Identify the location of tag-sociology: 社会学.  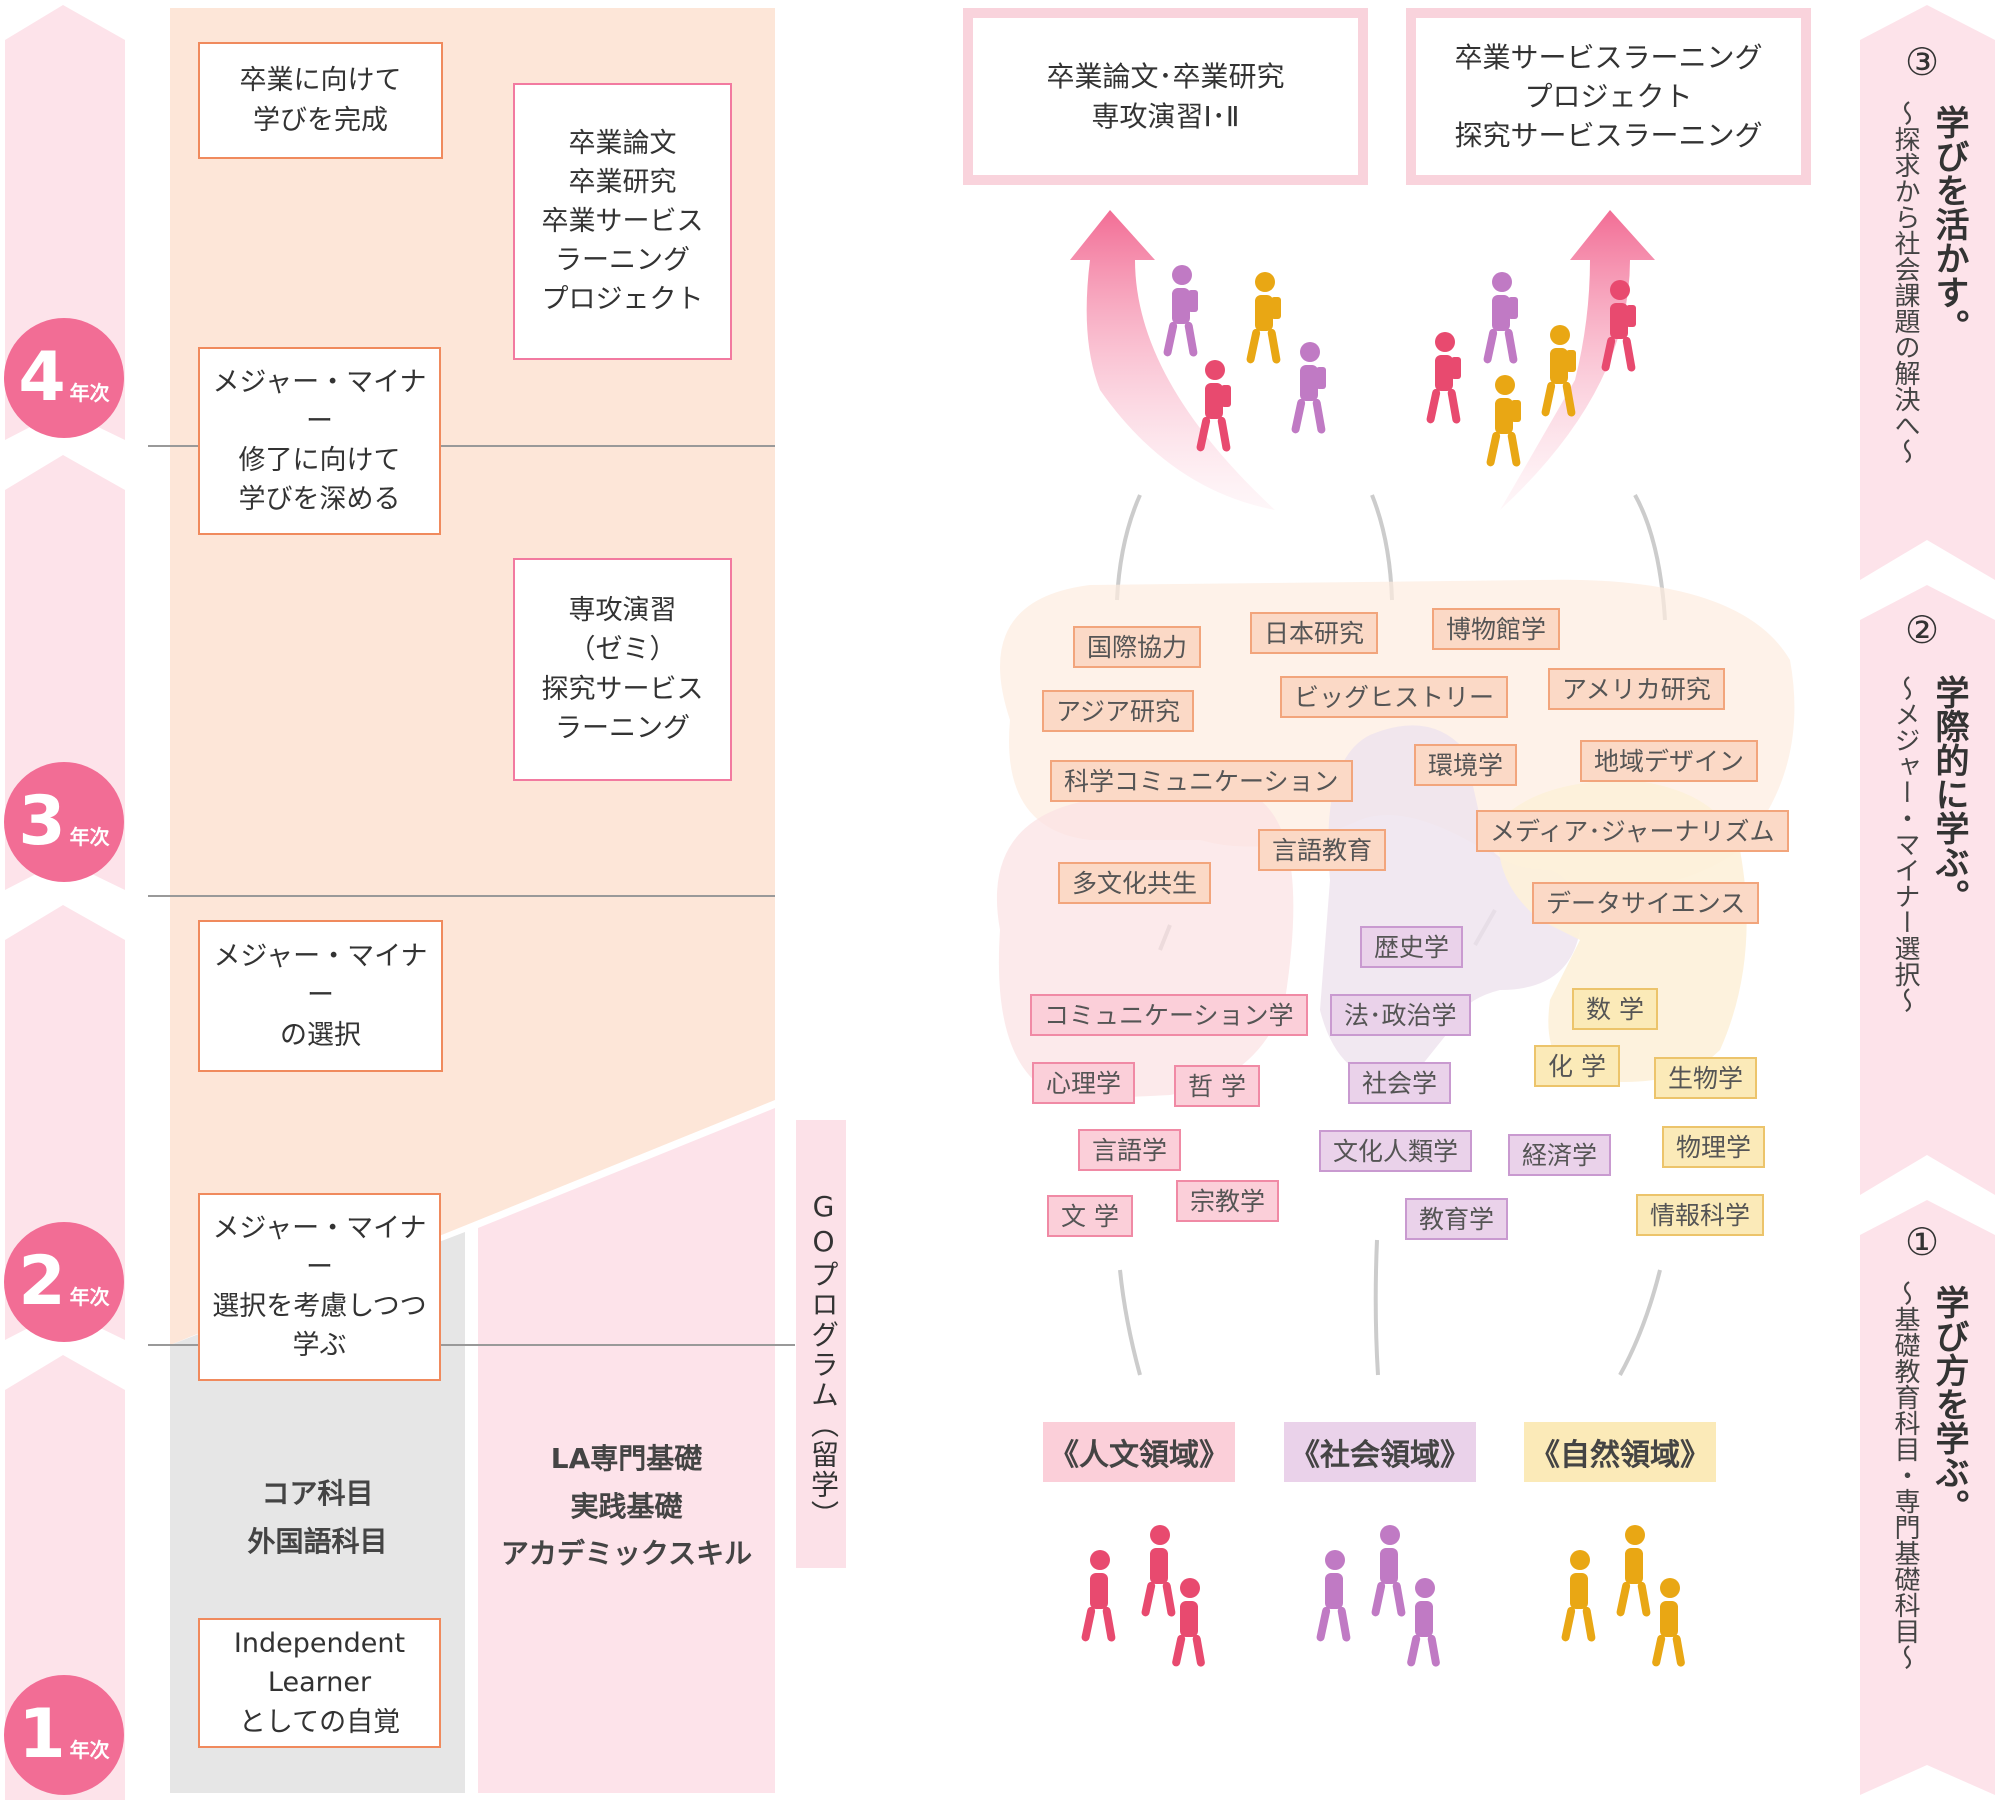
(1400, 1083).